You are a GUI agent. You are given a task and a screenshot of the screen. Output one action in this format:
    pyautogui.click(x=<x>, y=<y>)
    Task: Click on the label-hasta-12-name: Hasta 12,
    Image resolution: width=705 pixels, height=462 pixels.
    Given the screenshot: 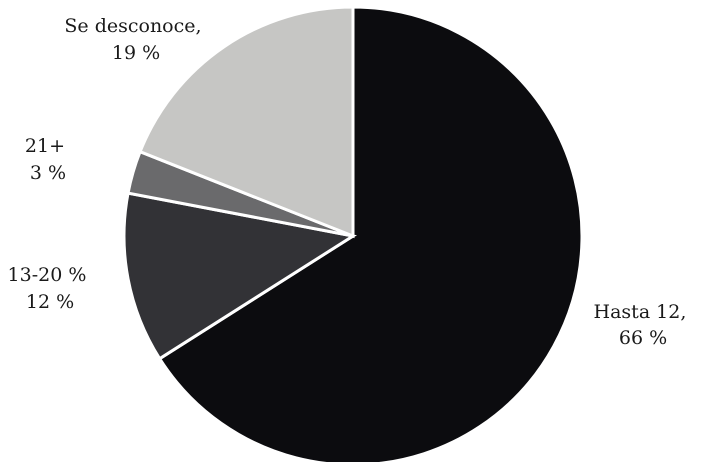 What is the action you would take?
    pyautogui.click(x=640, y=312)
    